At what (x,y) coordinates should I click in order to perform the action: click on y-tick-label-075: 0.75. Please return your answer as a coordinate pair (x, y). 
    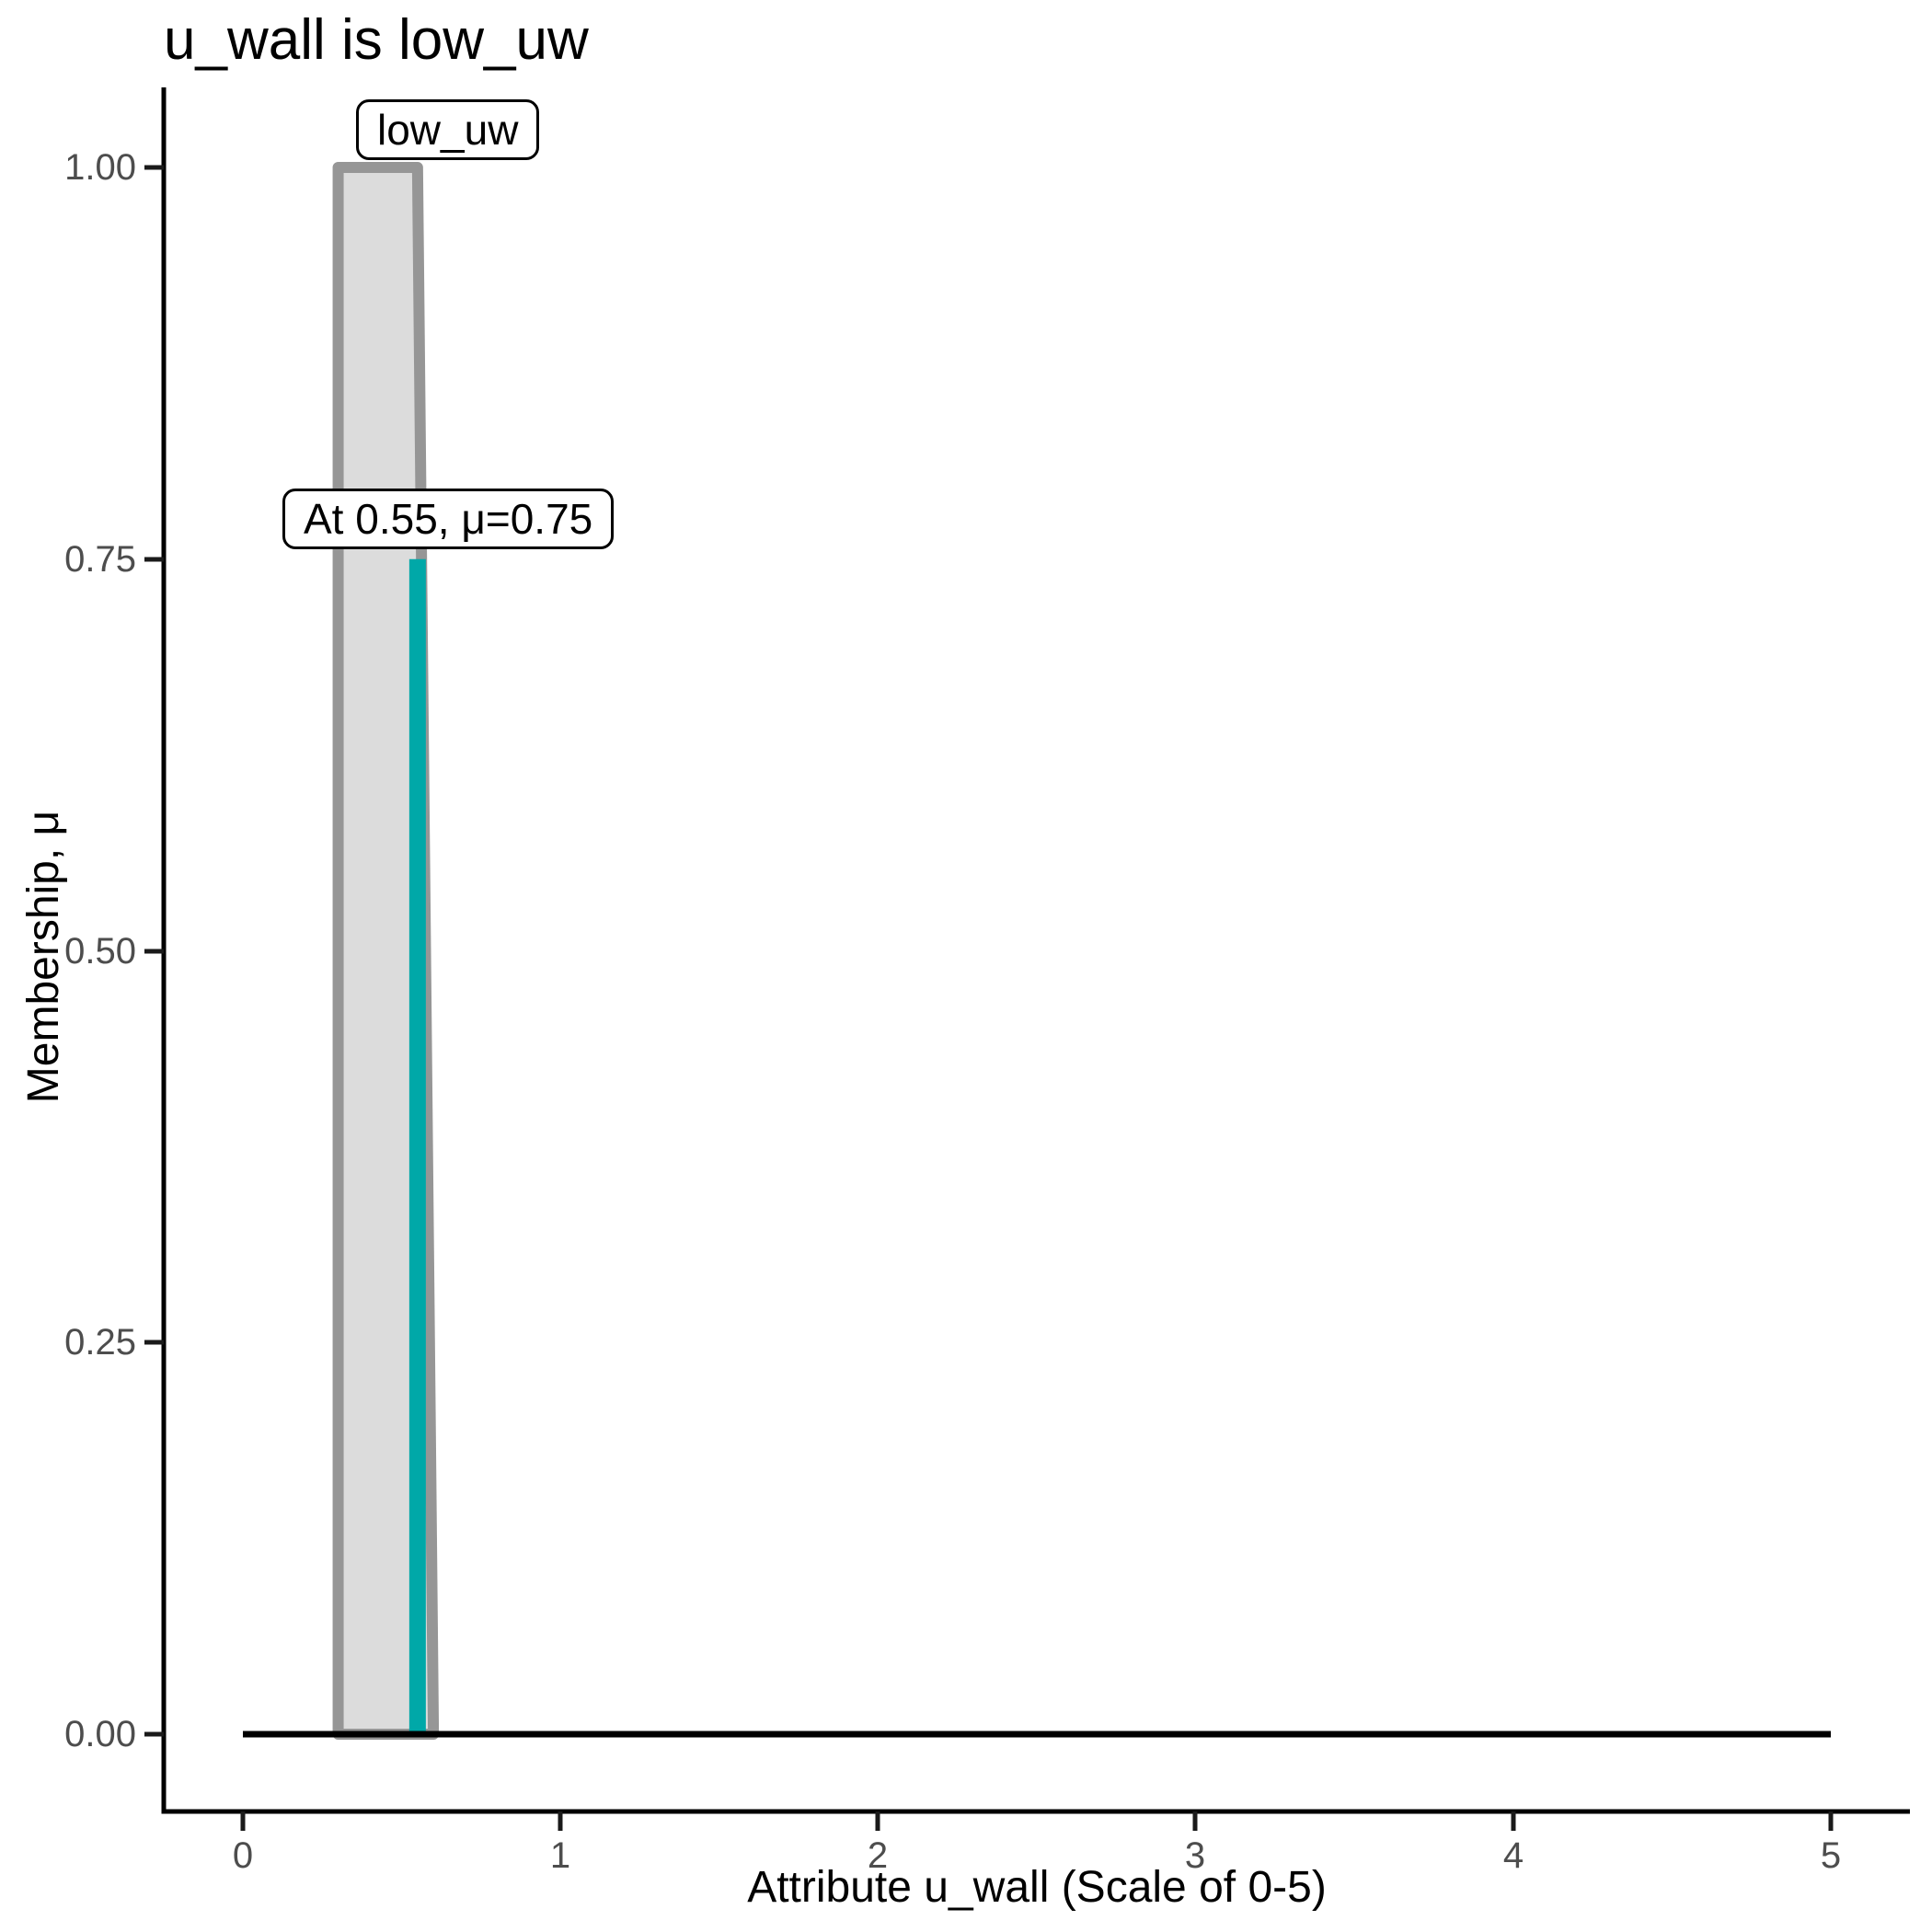
    Looking at the image, I should click on (100, 559).